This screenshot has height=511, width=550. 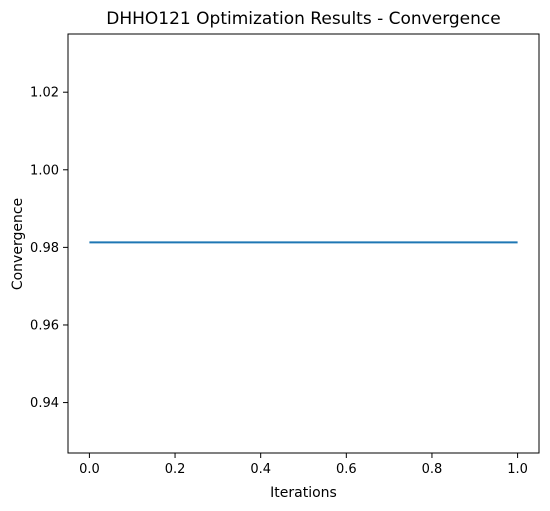 I want to click on x-tick-label: 0.0, so click(x=89, y=469).